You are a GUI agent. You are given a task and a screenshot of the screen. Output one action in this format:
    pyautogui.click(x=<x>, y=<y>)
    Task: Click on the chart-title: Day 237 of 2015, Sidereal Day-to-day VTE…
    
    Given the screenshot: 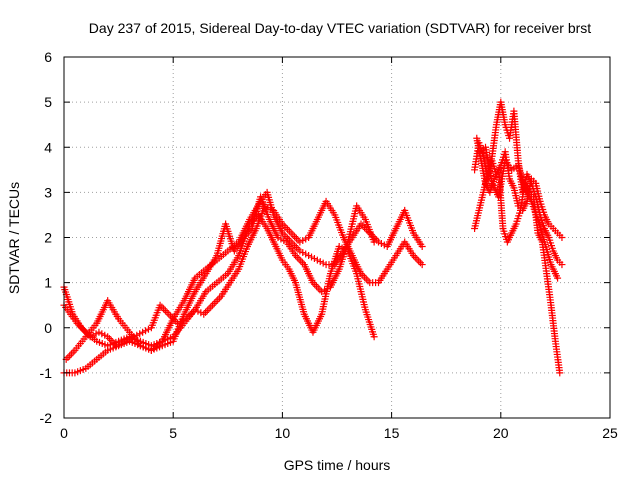 What is the action you would take?
    pyautogui.click(x=340, y=28)
    